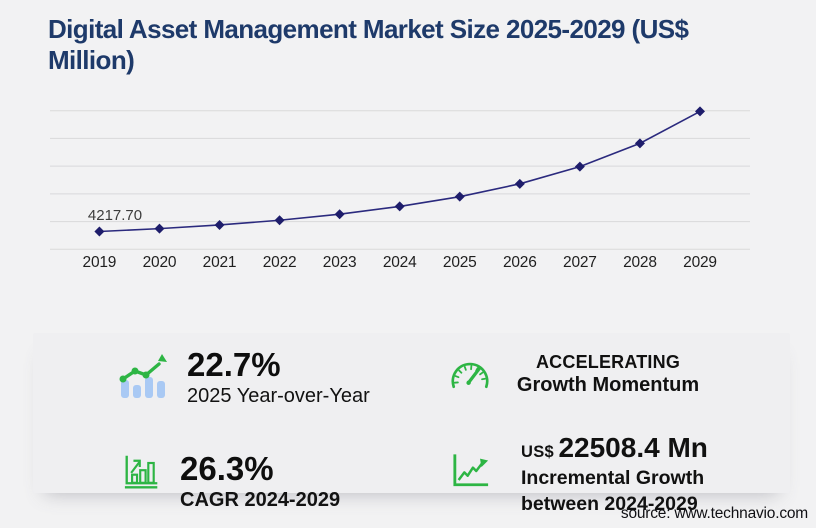 This screenshot has width=816, height=528. I want to click on growth-bars-arrow-icon, so click(141, 472).